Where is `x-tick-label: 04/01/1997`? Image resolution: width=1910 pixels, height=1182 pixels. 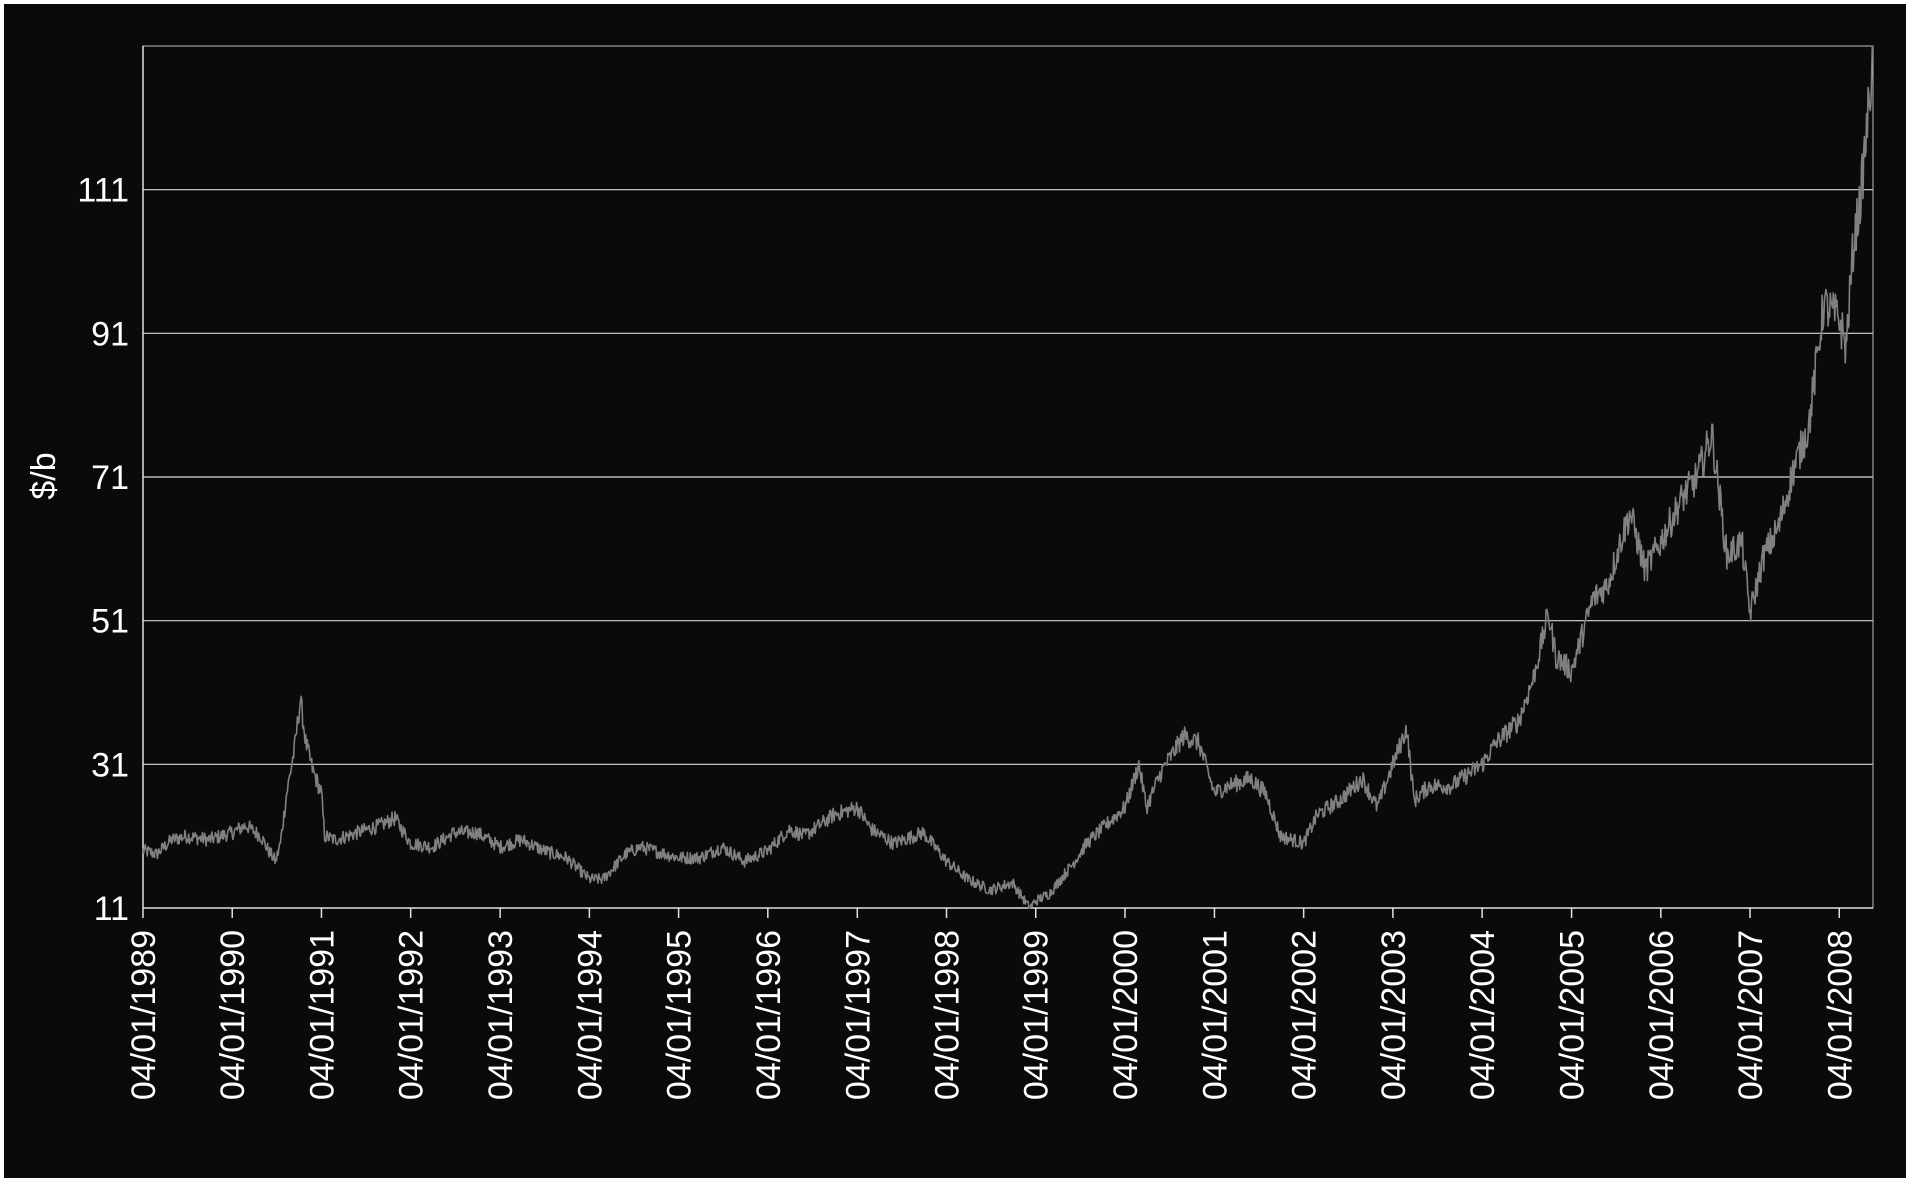 x-tick-label: 04/01/1997 is located at coordinates (858, 1015).